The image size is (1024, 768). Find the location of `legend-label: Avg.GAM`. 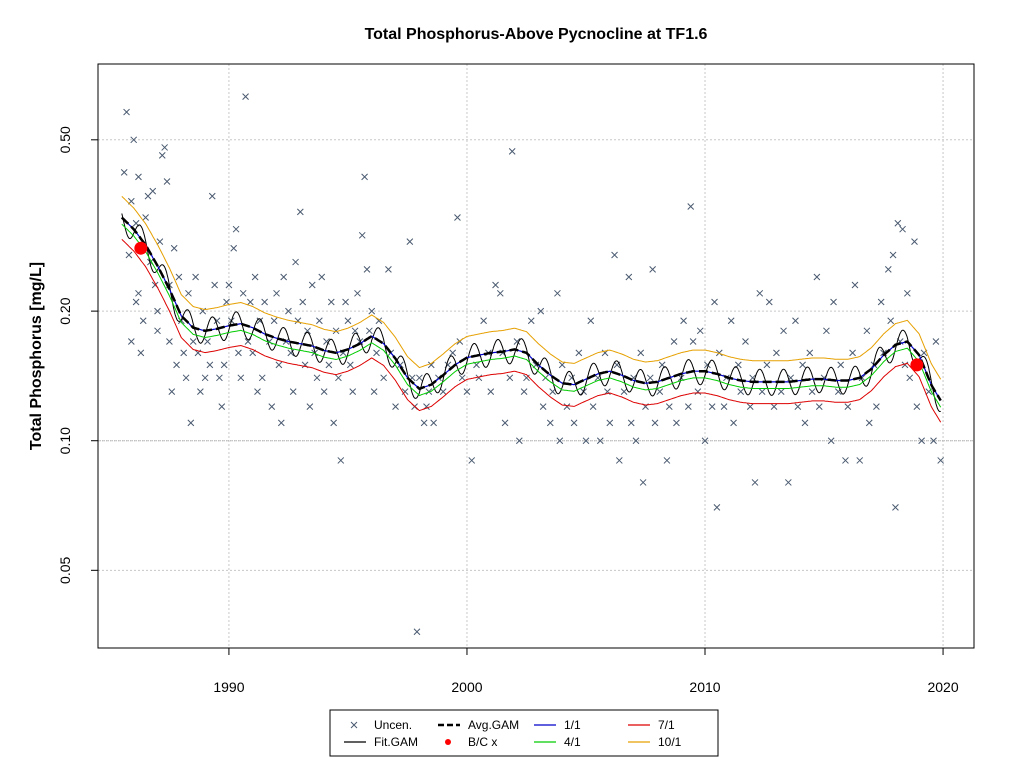

legend-label: Avg.GAM is located at coordinates (493, 725).